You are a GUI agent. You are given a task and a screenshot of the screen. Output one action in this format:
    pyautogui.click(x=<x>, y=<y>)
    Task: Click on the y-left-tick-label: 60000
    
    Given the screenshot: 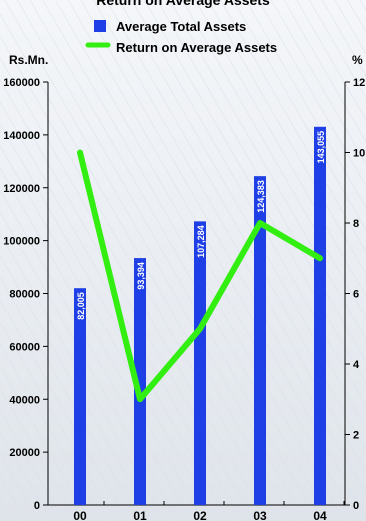 What is the action you would take?
    pyautogui.click(x=24, y=347)
    